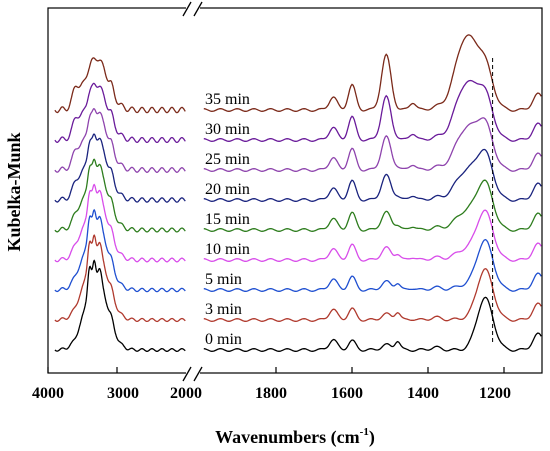 Image resolution: width=550 pixels, height=451 pixels. What do you see at coordinates (223, 339) in the screenshot?
I see `series-label: 0 min` at bounding box center [223, 339].